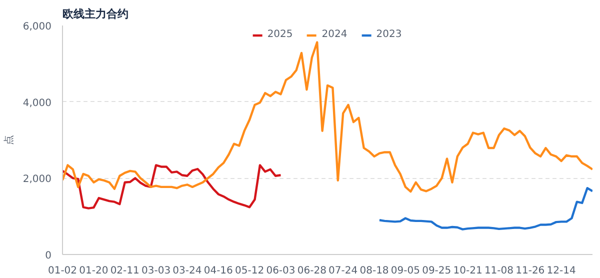  What do you see at coordinates (561, 271) in the screenshot?
I see `x-tick-label: 12-14` at bounding box center [561, 271].